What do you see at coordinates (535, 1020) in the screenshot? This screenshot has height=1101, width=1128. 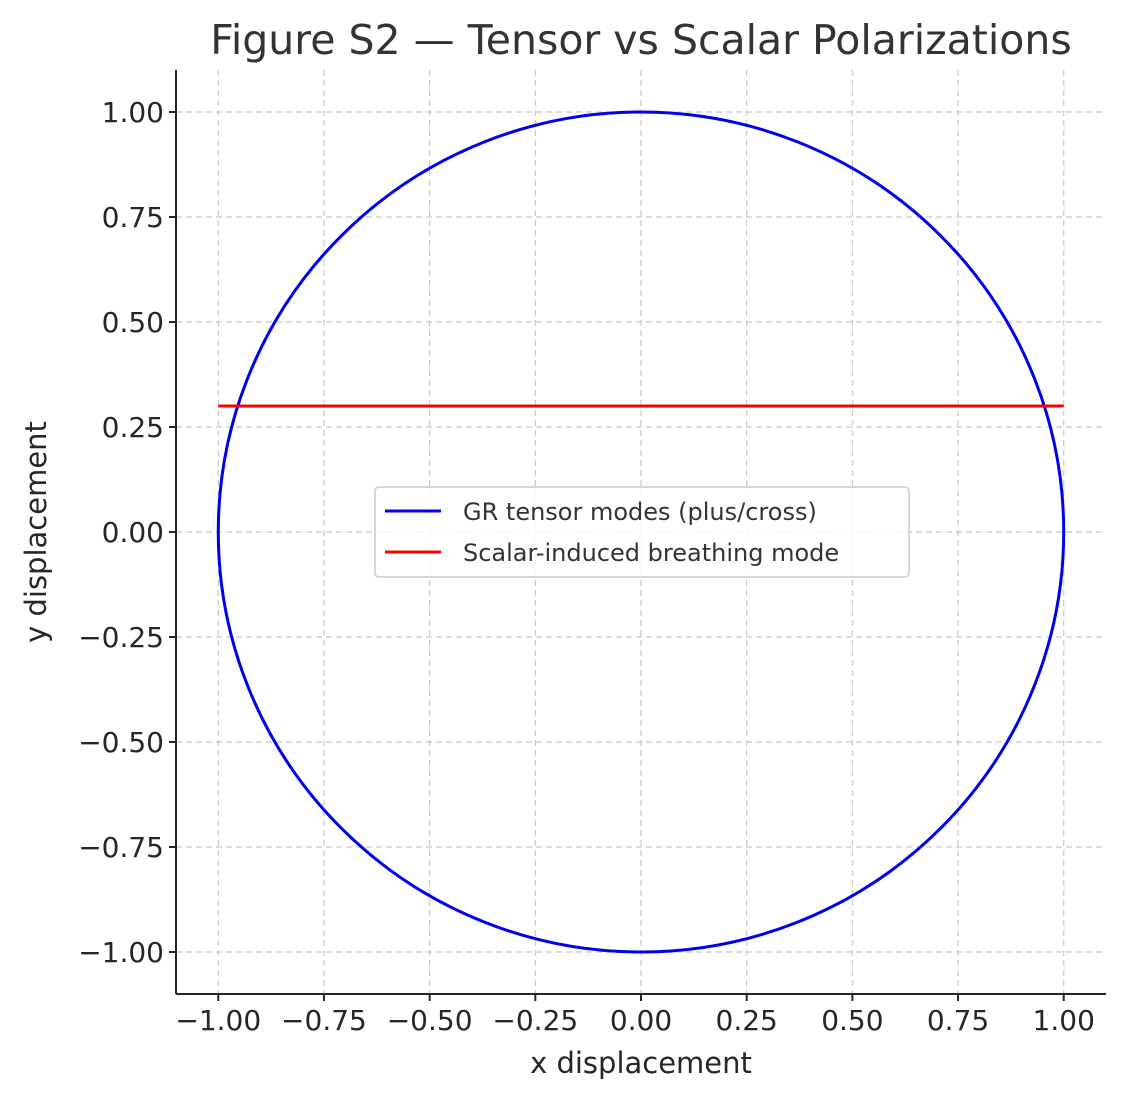 I see `x-tick-label-3: −0.25` at bounding box center [535, 1020].